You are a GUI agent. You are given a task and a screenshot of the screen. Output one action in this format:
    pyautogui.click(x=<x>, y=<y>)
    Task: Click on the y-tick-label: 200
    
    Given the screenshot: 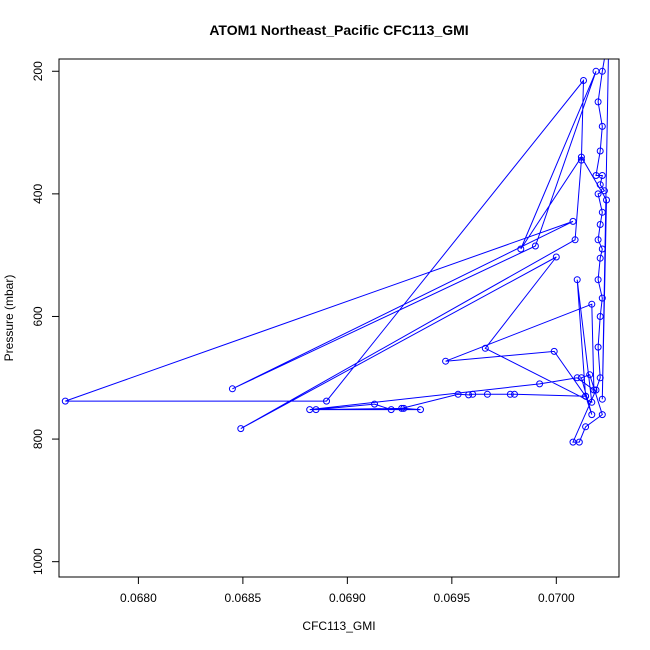 What is the action you would take?
    pyautogui.click(x=38, y=71)
    